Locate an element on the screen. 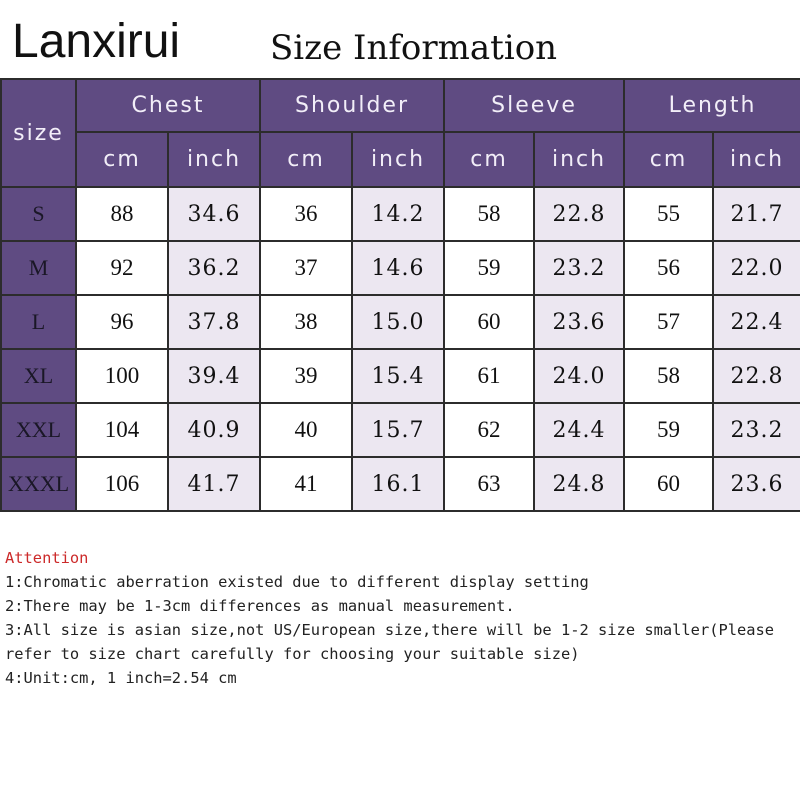 The width and height of the screenshot is (800, 800). cm-value-cell: 40 is located at coordinates (306, 430).